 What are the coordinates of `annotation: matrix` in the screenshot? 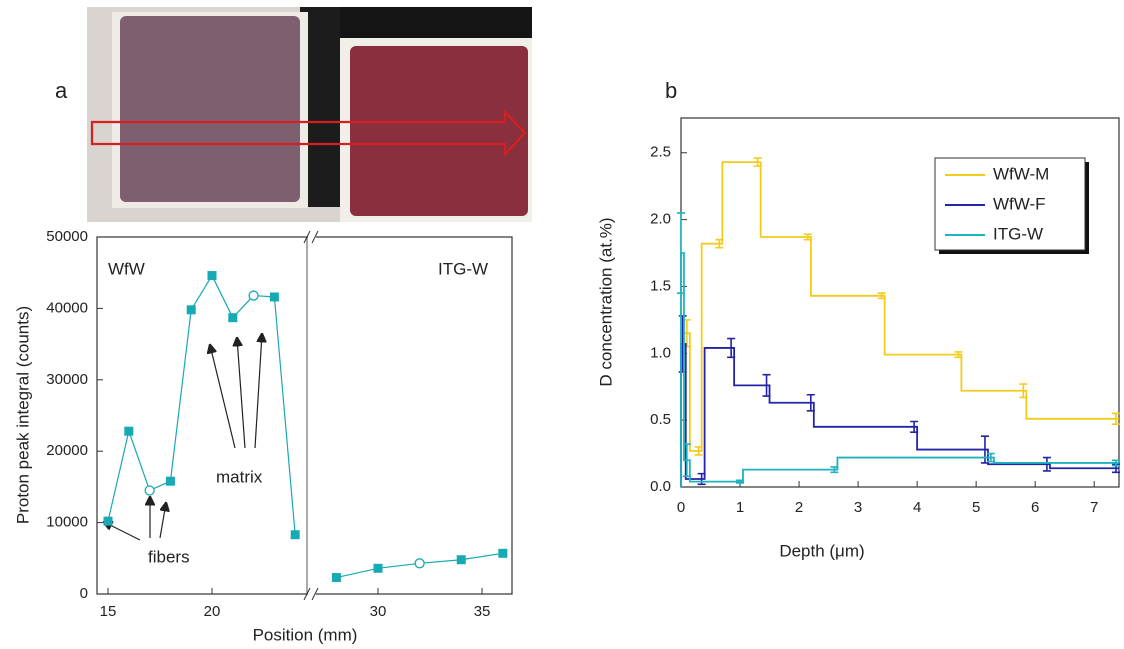 It's located at (239, 476).